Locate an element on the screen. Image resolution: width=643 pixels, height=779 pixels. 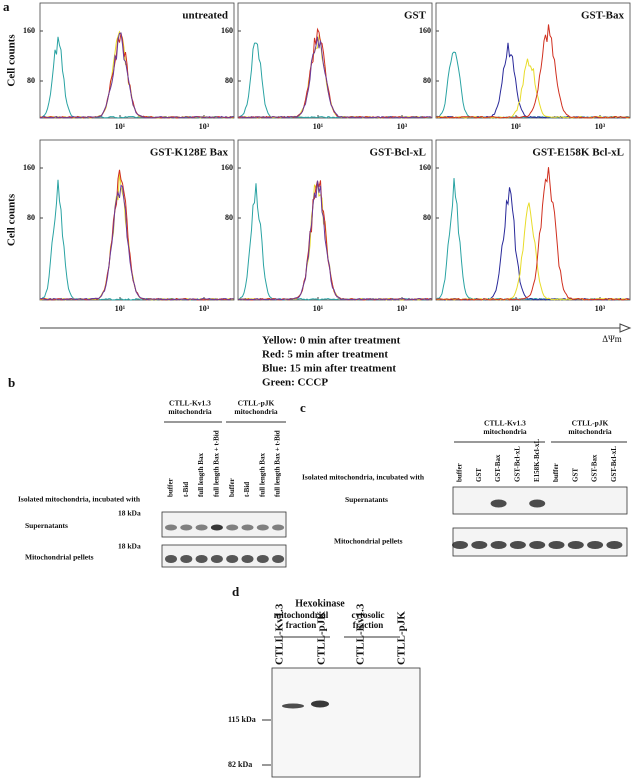
blot-title: Hexokinase is located at coordinates (320, 603).